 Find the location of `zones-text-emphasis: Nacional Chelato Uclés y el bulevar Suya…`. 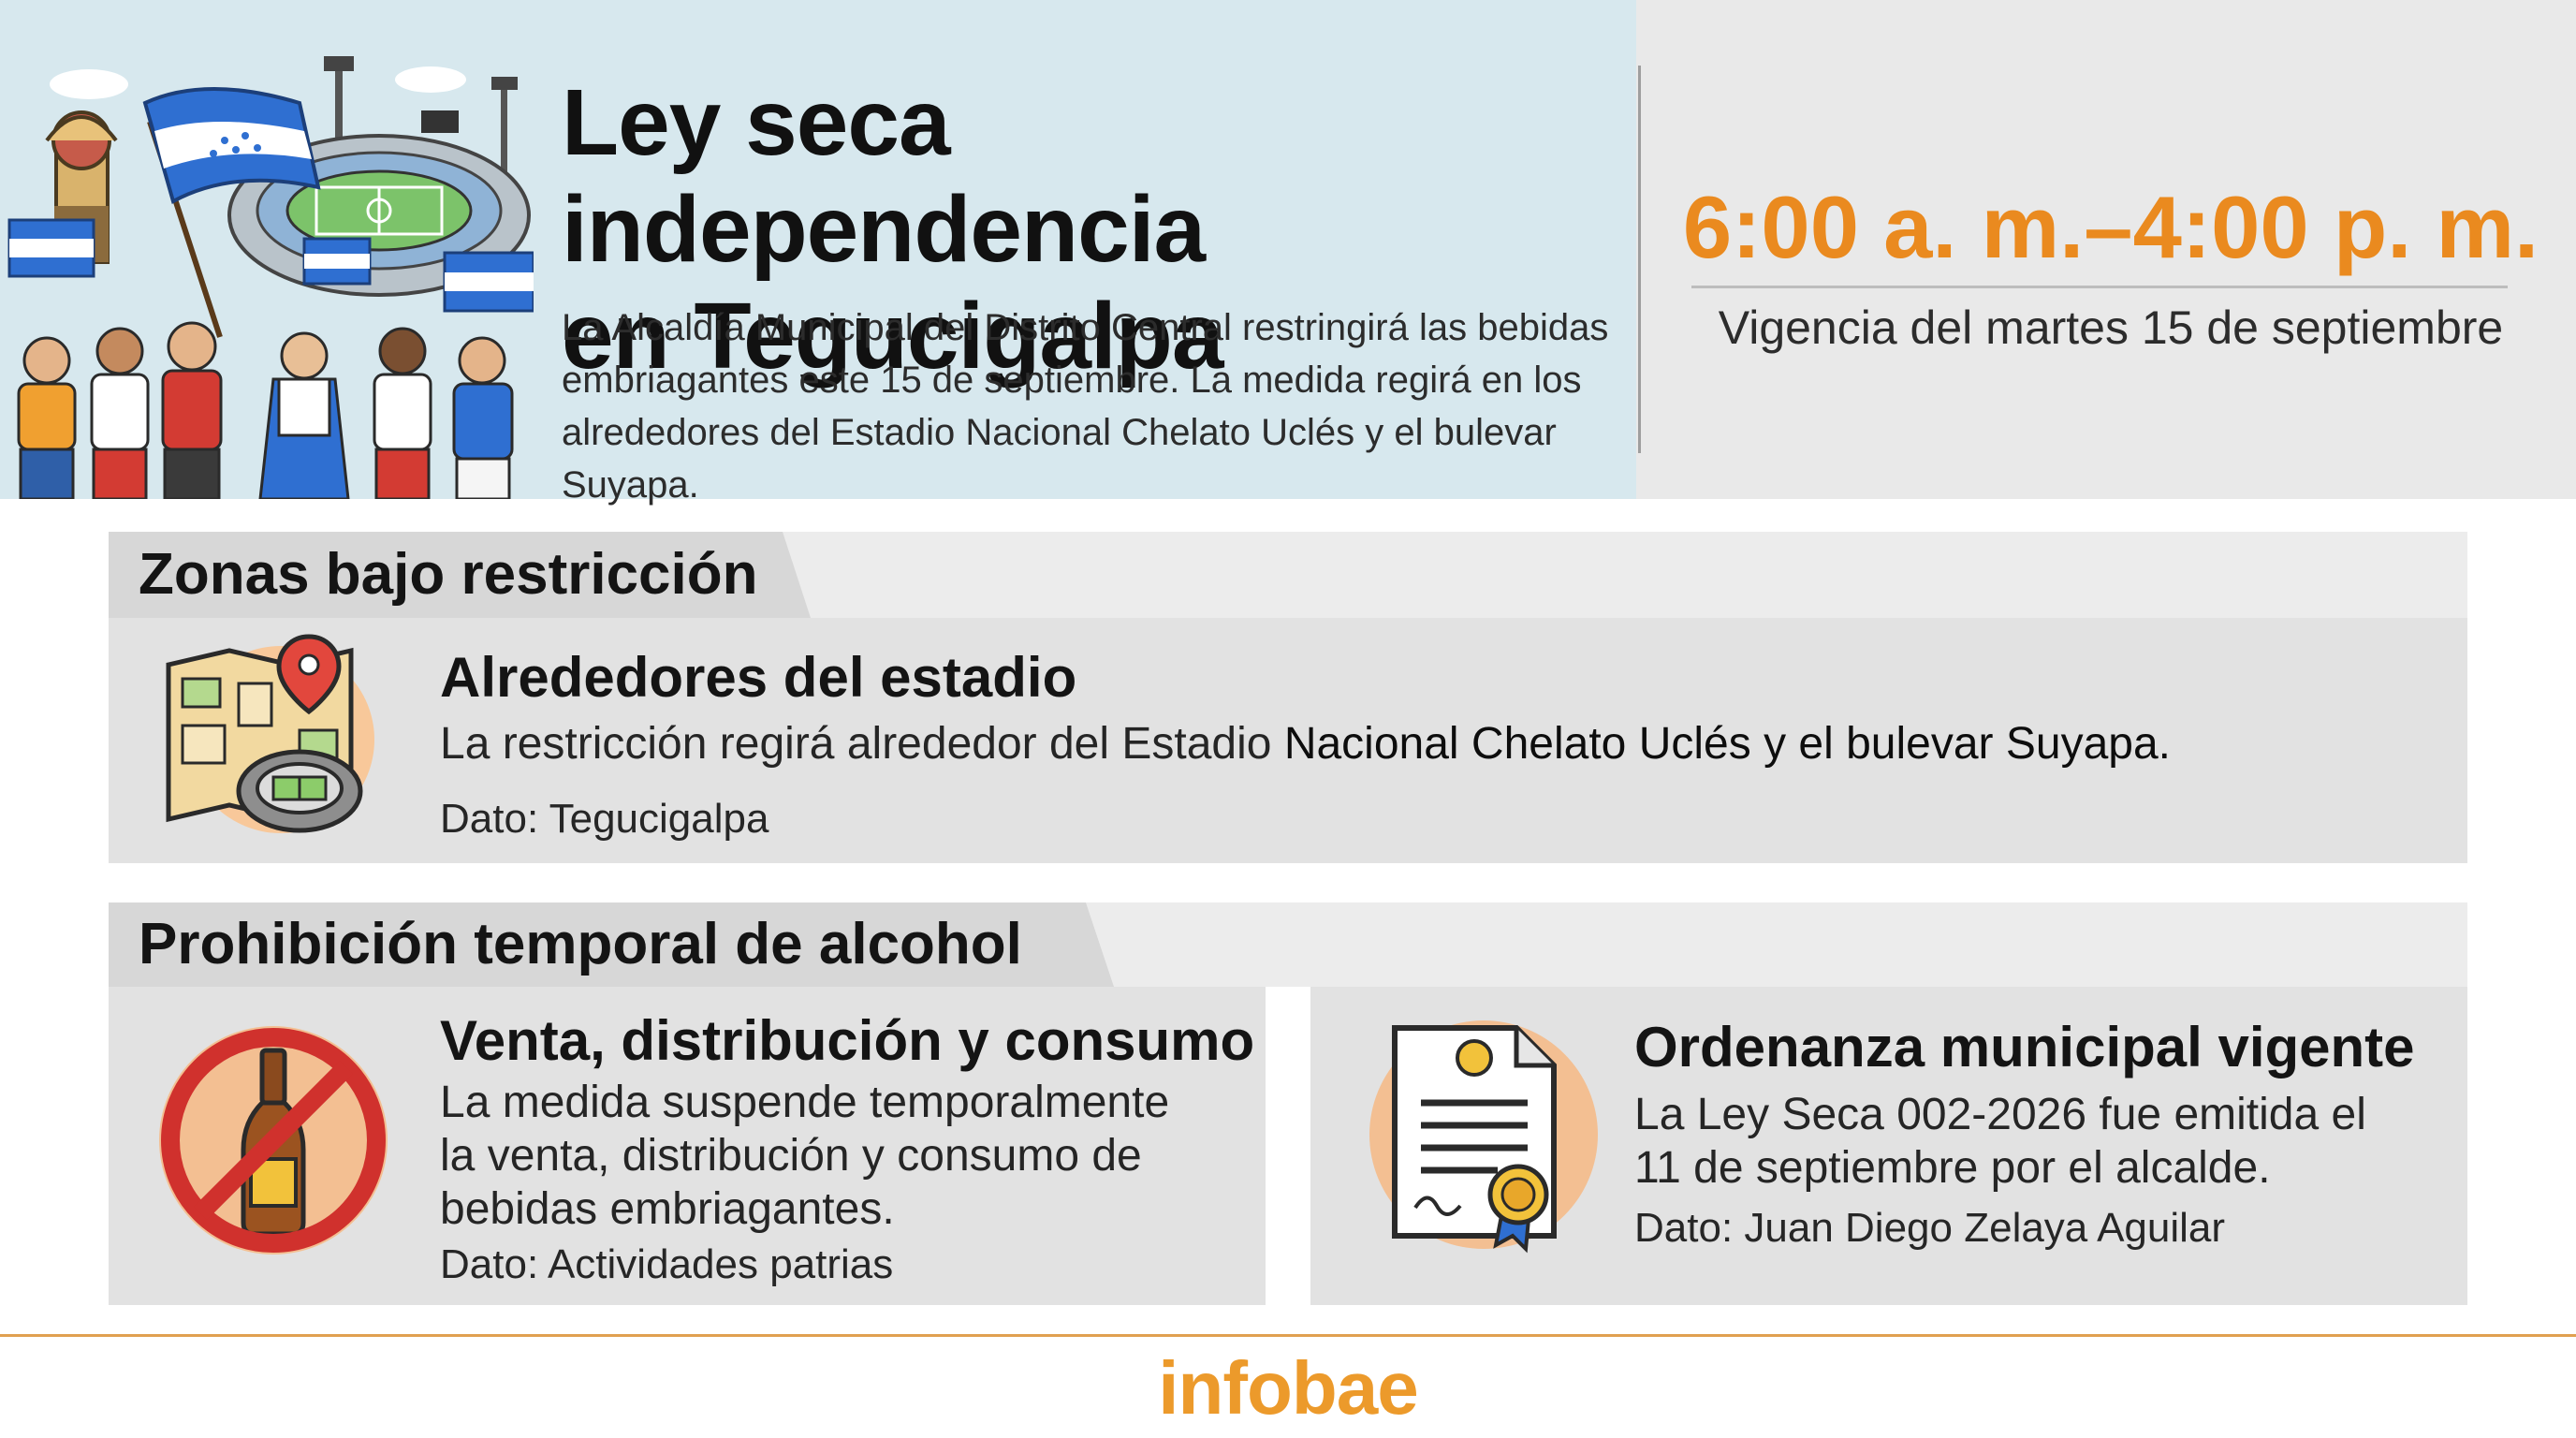

zones-text-emphasis: Nacional Chelato Uclés y el bulevar Suya… is located at coordinates (1727, 744).